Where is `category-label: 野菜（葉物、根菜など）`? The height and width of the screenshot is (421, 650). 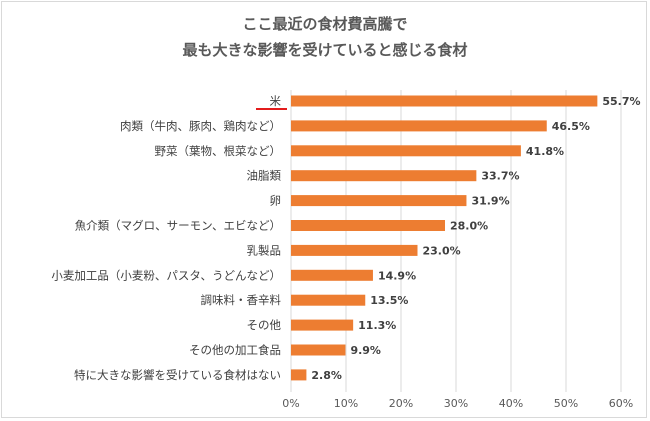 category-label: 野菜（葉物、根菜など） is located at coordinates (218, 151).